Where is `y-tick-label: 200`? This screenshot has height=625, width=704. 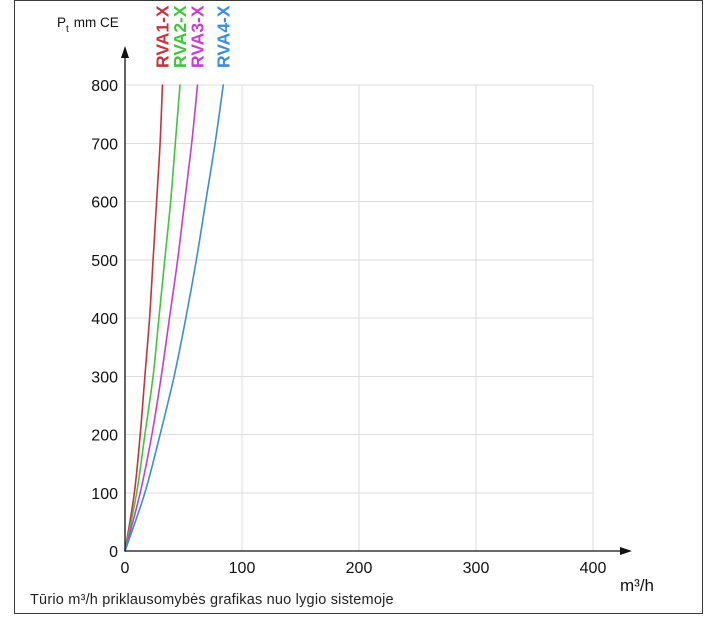 y-tick-label: 200 is located at coordinates (104, 436).